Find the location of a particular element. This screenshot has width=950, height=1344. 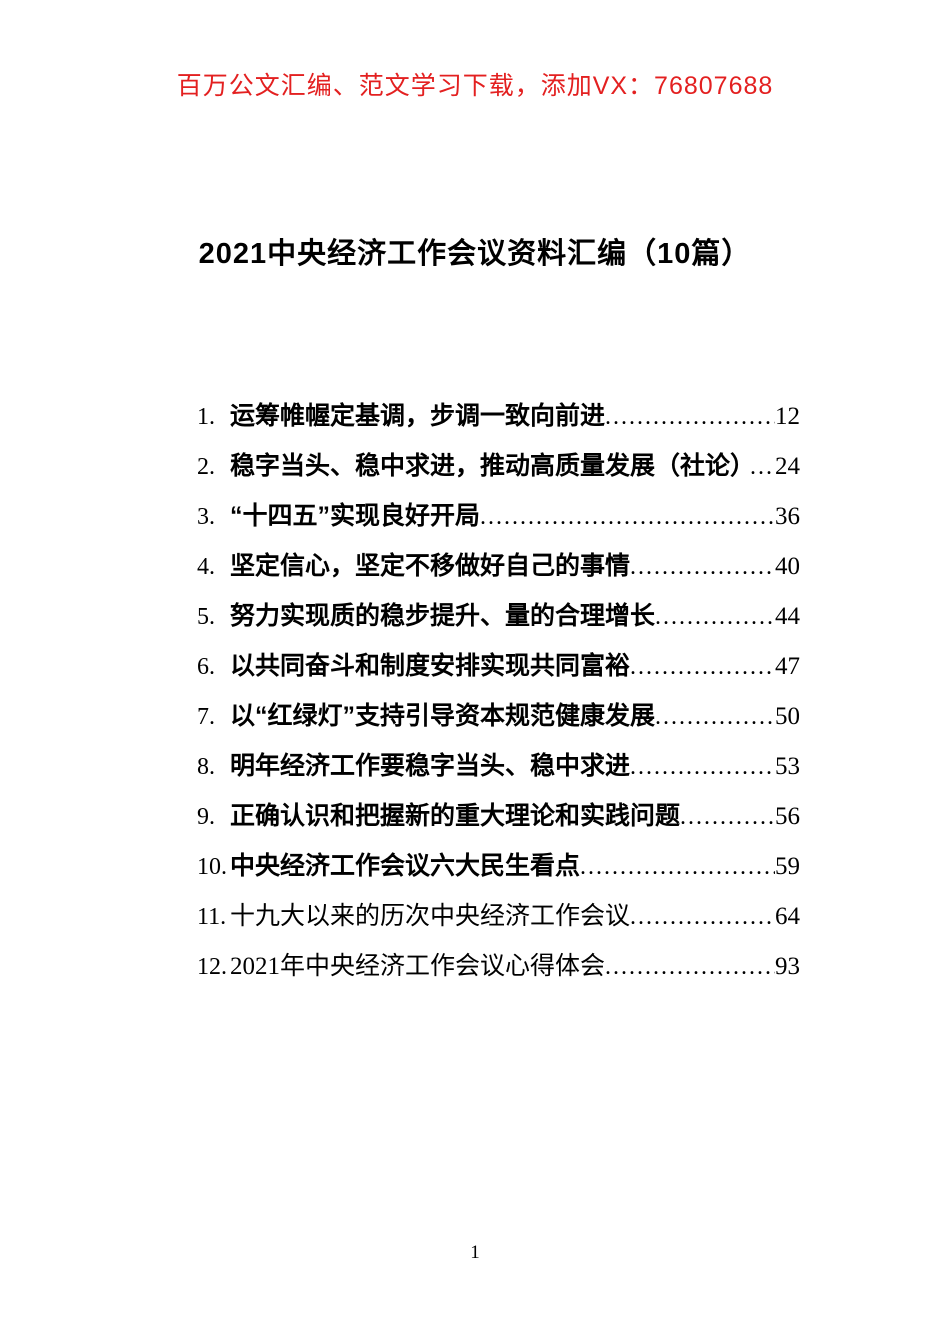

page-number: 1 is located at coordinates (475, 1252).